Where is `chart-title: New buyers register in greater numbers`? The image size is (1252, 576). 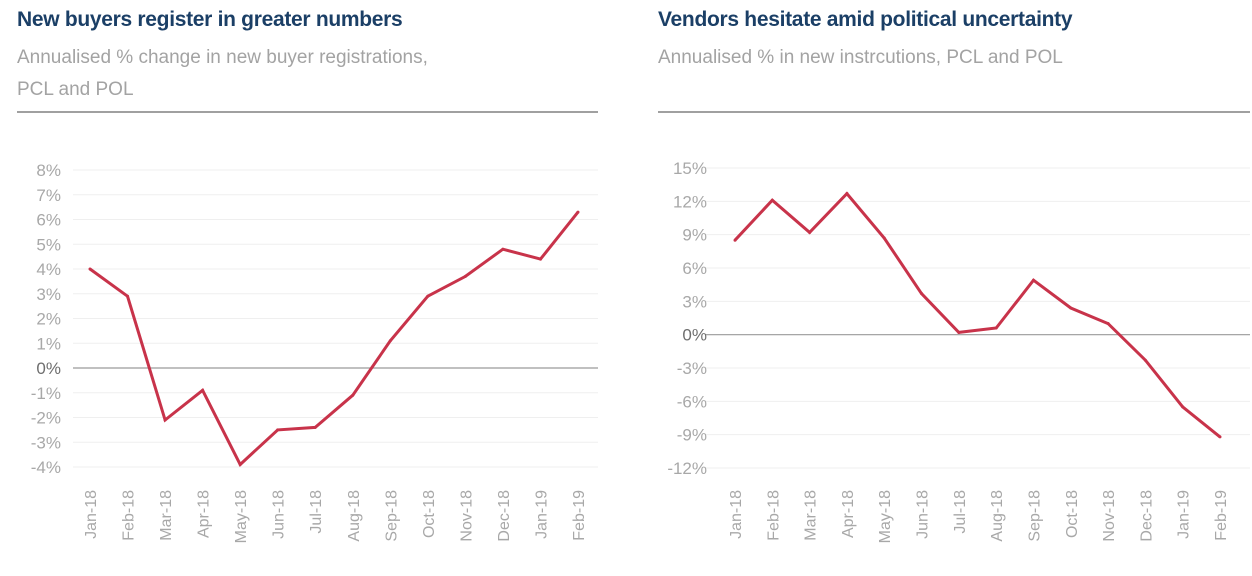
chart-title: New buyers register in greater numbers is located at coordinates (210, 19).